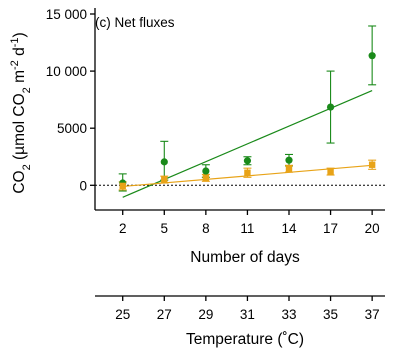  I want to click on x-tick-label: 17, so click(330, 228).